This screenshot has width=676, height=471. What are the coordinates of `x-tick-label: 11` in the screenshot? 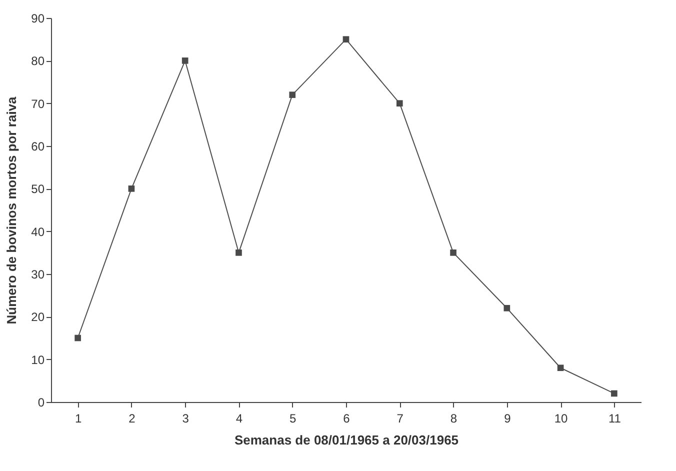 It's located at (615, 419).